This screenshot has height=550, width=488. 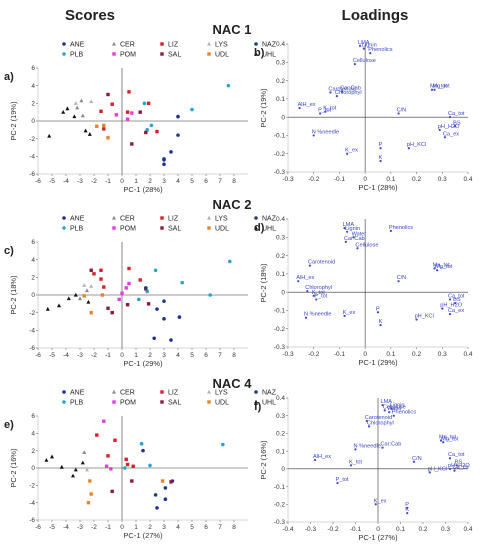 I want to click on y-tick-label: -6, so click(x=32, y=174).